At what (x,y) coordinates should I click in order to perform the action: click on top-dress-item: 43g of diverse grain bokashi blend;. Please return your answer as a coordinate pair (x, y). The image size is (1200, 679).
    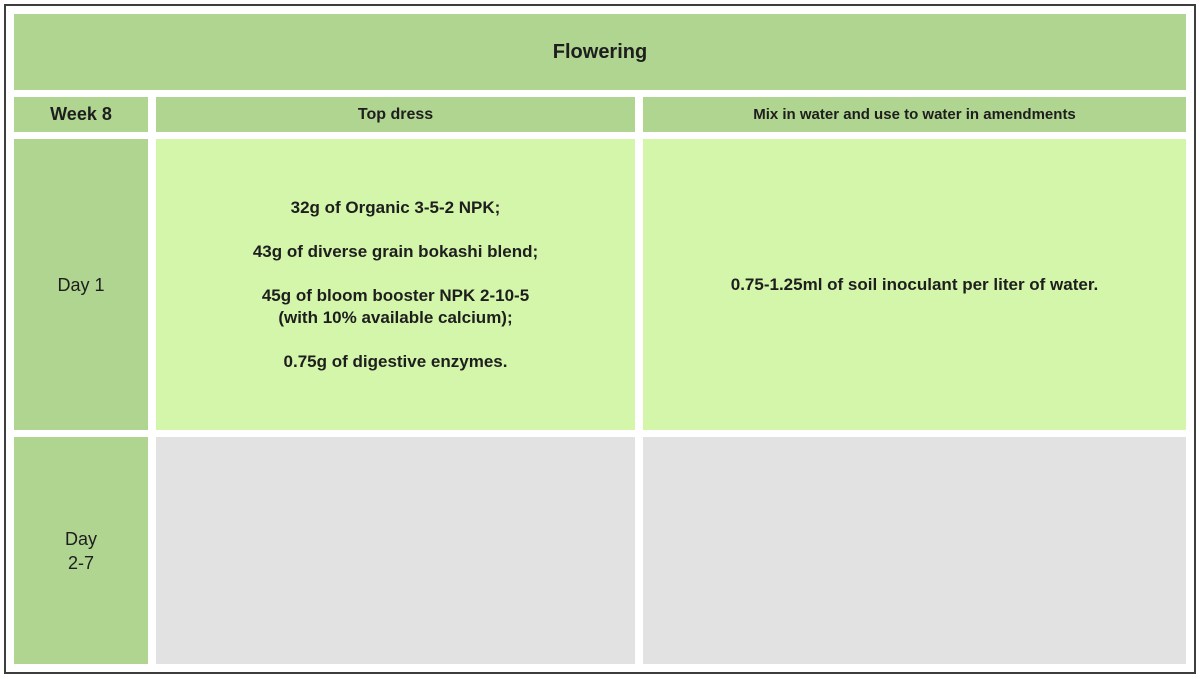
    Looking at the image, I should click on (395, 251).